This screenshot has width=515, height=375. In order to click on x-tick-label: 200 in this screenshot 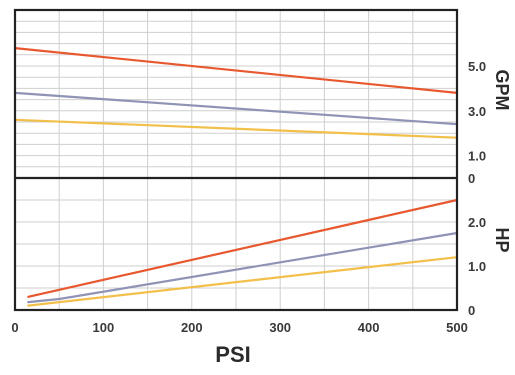, I will do `click(192, 327)`.